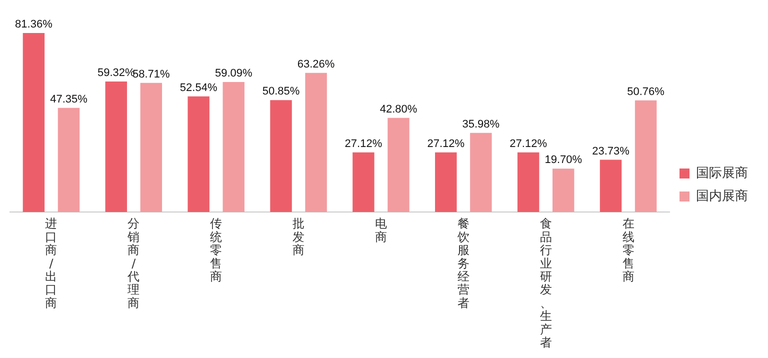 The width and height of the screenshot is (768, 358). What do you see at coordinates (34, 24) in the screenshot?
I see `data-label: 81.36%` at bounding box center [34, 24].